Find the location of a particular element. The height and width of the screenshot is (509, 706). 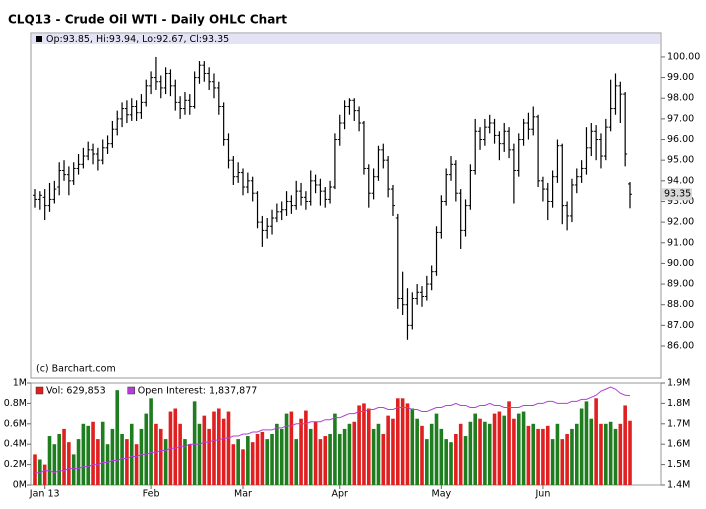

ohlc-header: Op:93.85, Hi:93.94, Lo:92.67, Cl:93.35 is located at coordinates (137, 39).